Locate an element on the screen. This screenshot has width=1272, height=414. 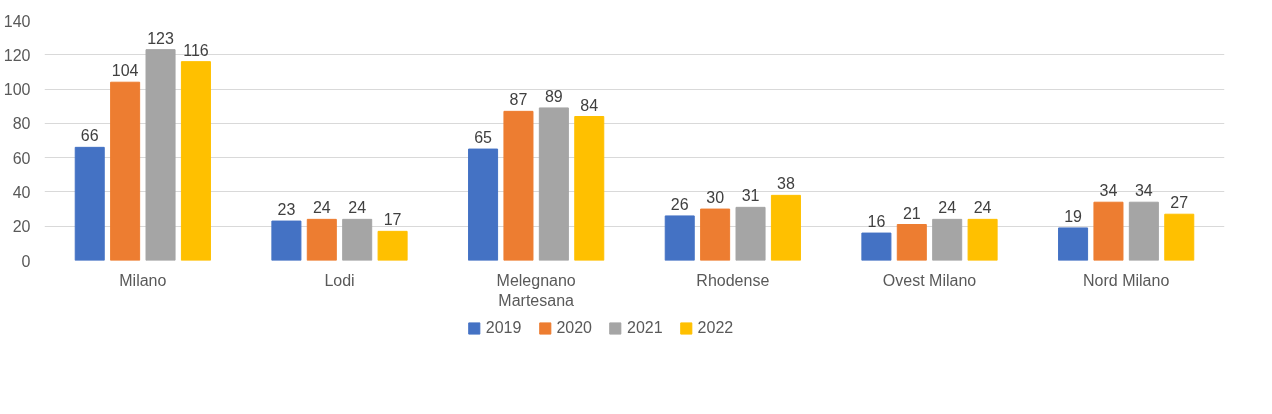
x-tick-label: Melegnano Martesana is located at coordinates (536, 290).